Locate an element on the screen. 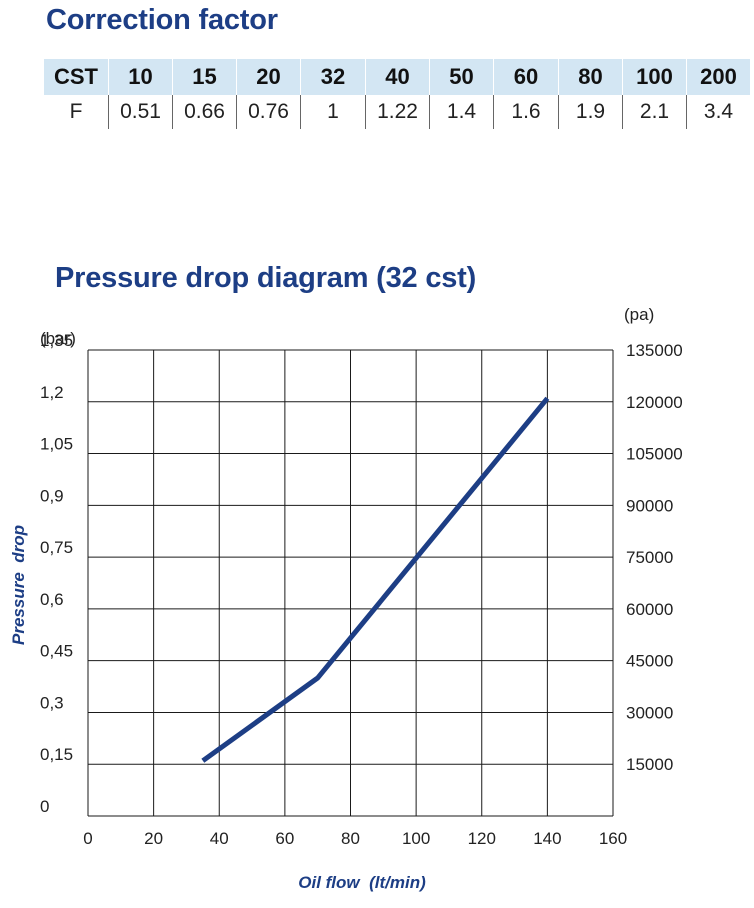  f-cell: 3.4 is located at coordinates (718, 112).